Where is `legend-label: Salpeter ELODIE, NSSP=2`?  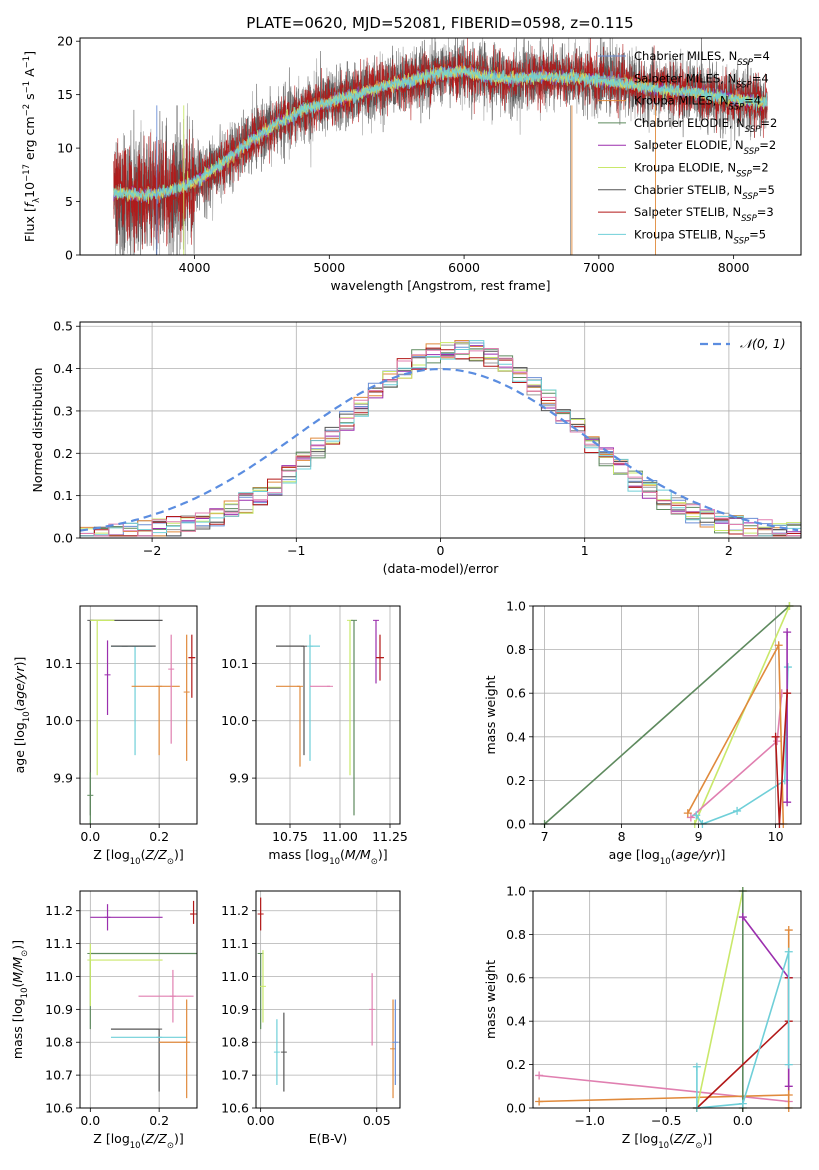 legend-label: Salpeter ELODIE, NSSP=2 is located at coordinates (705, 147).